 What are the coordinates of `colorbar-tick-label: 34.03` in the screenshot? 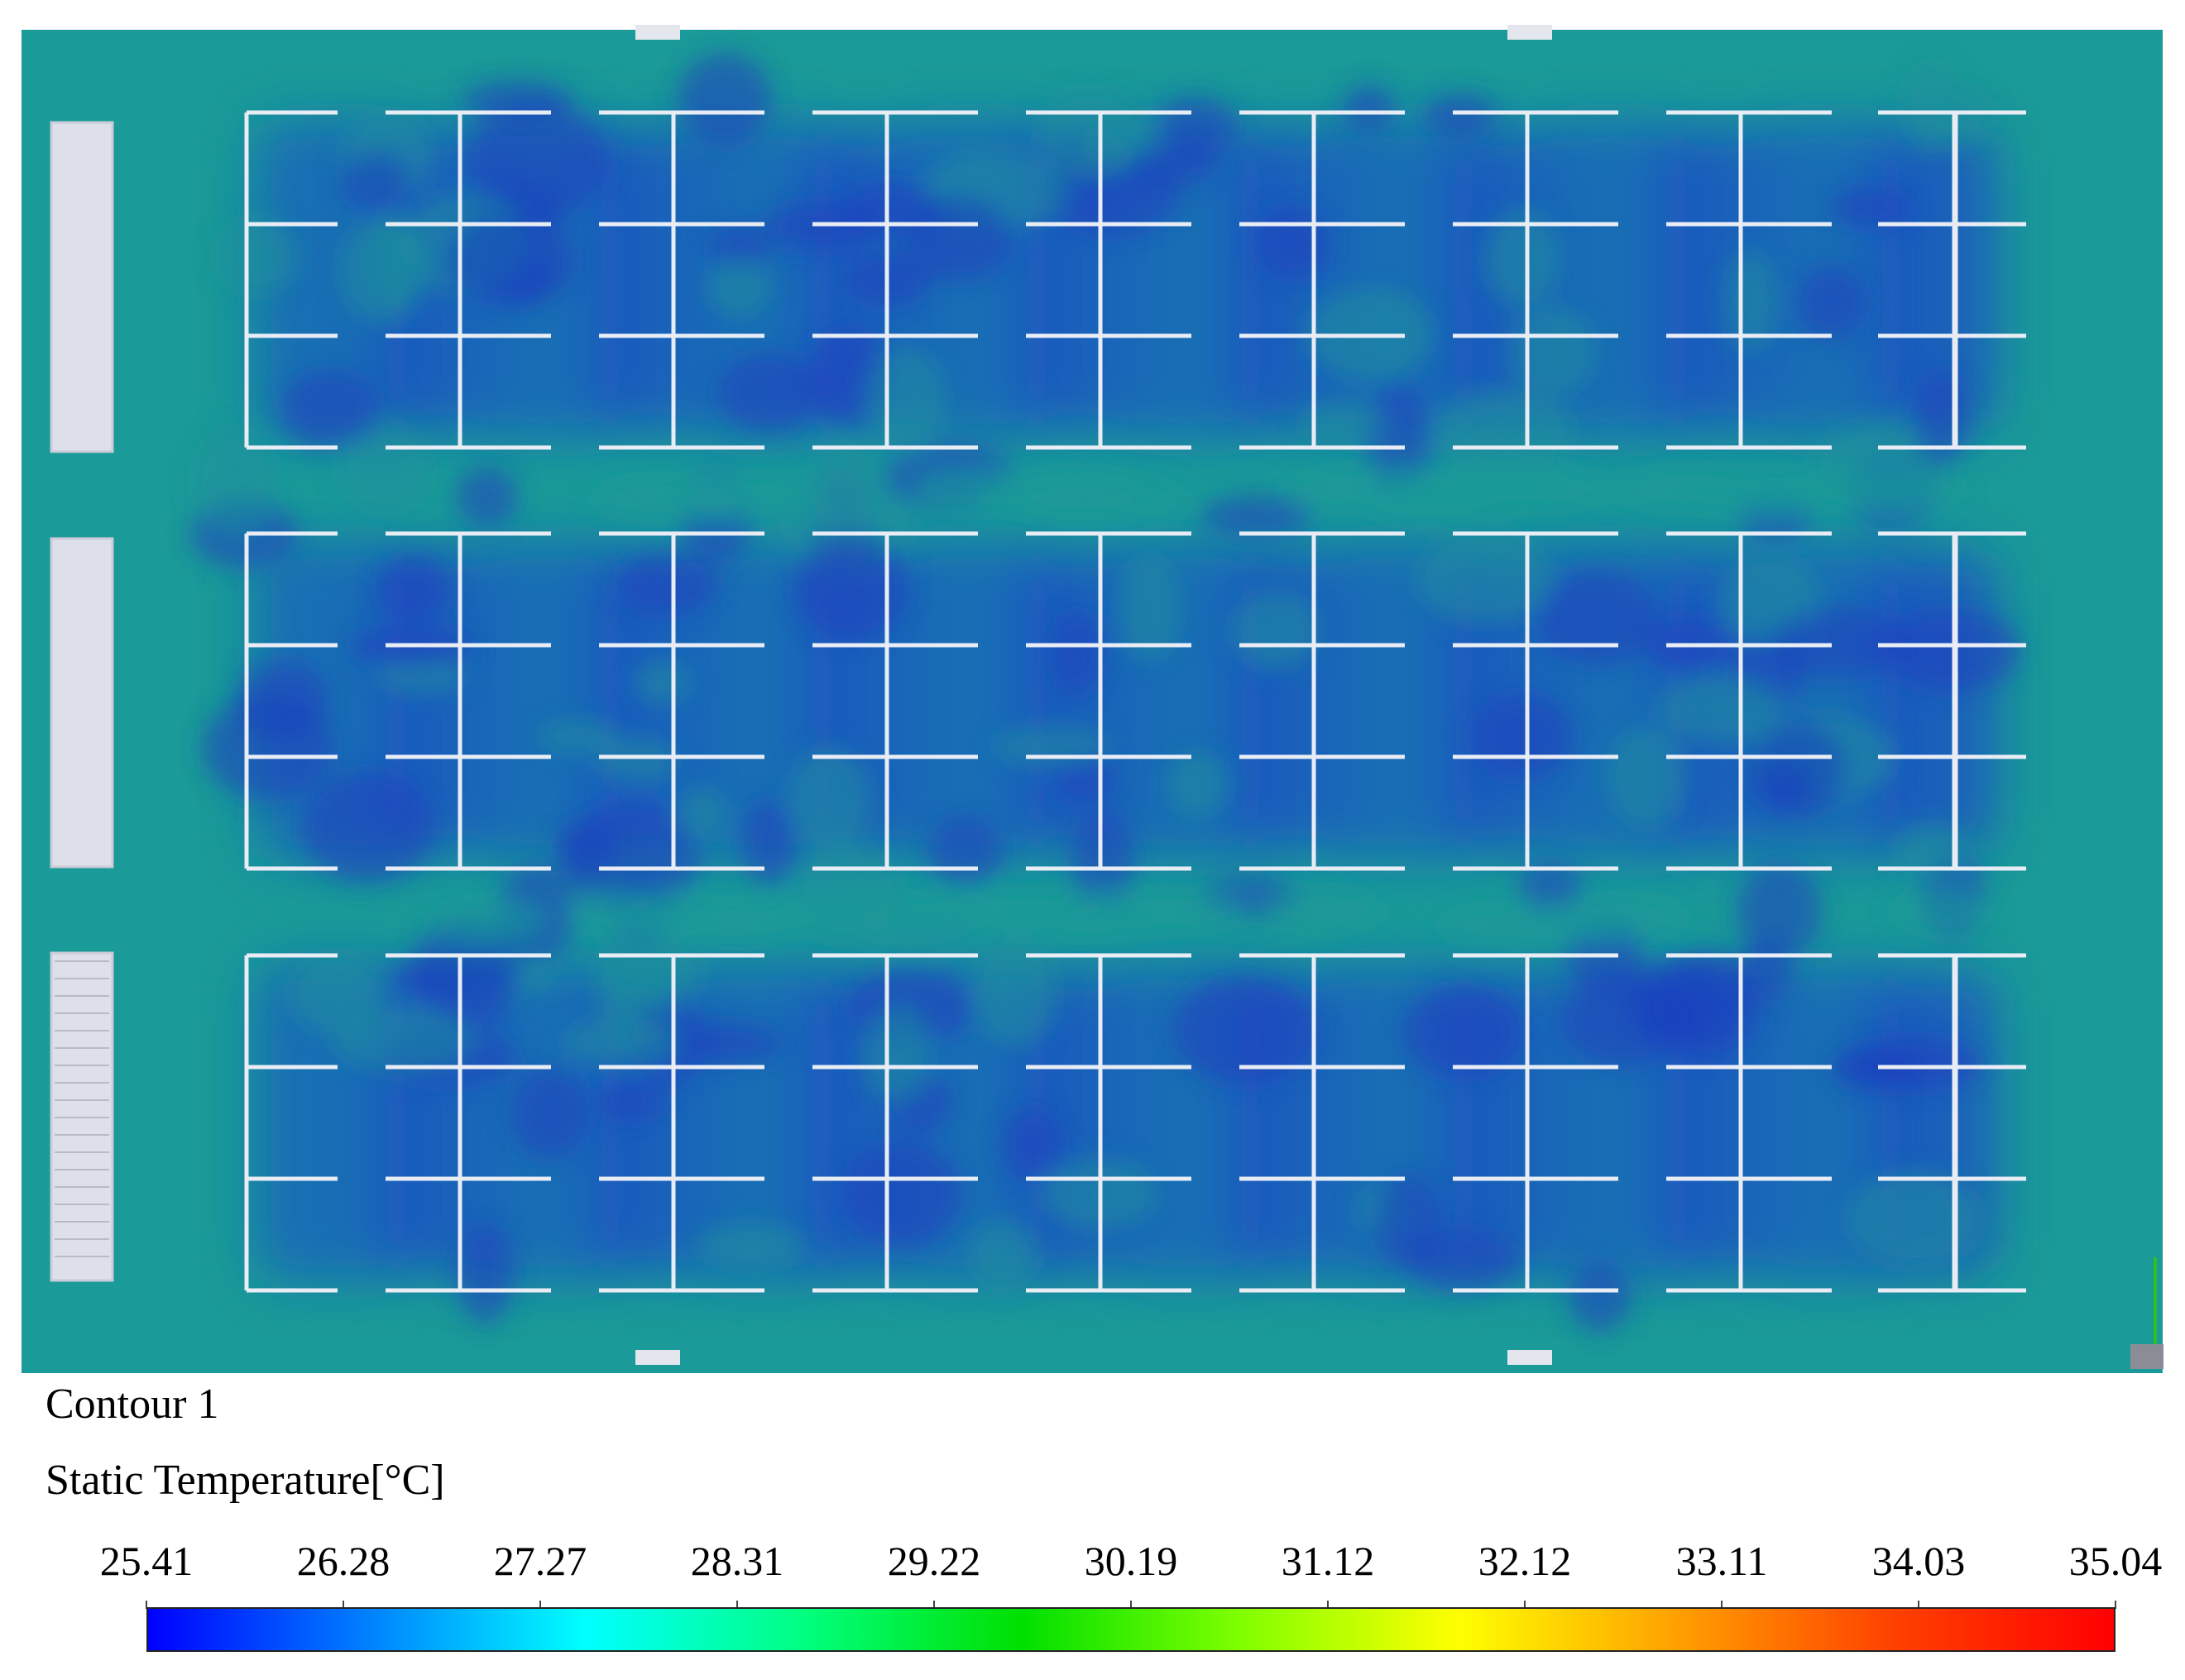 It's located at (1918, 1561).